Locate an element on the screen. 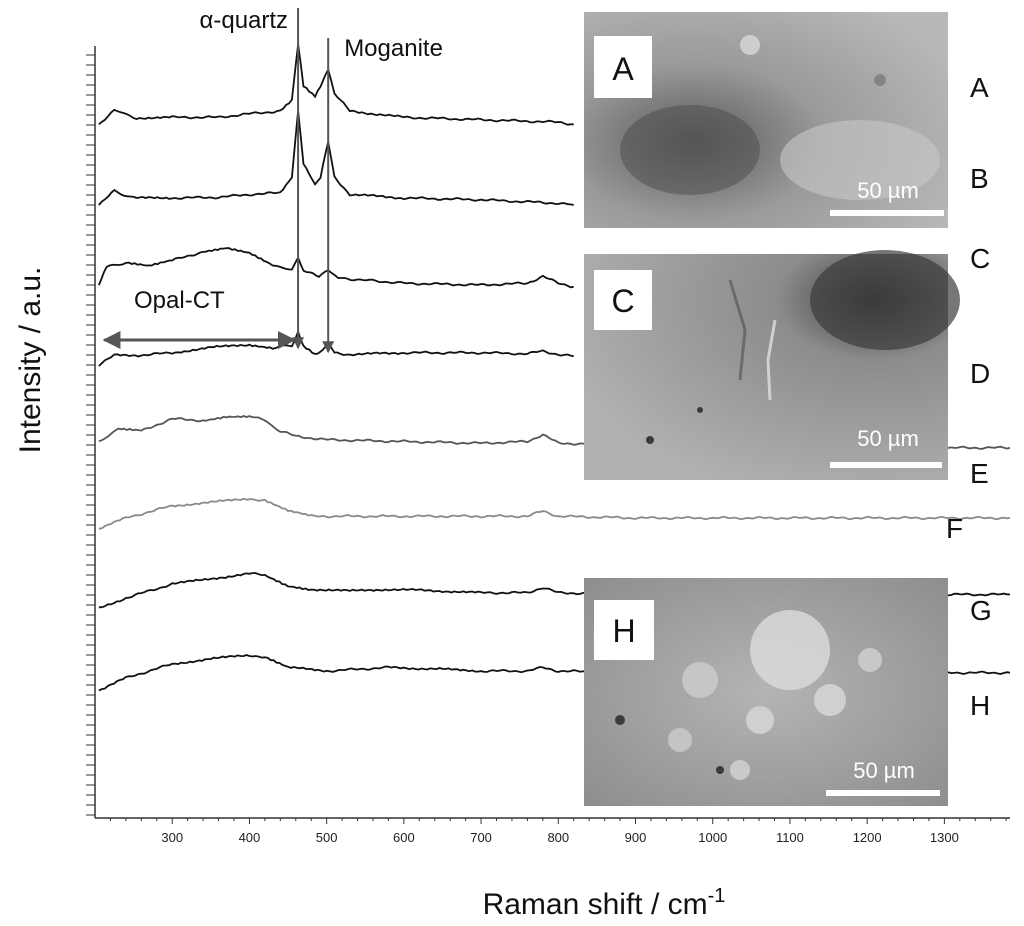  series-label-F: F is located at coordinates (954, 528).